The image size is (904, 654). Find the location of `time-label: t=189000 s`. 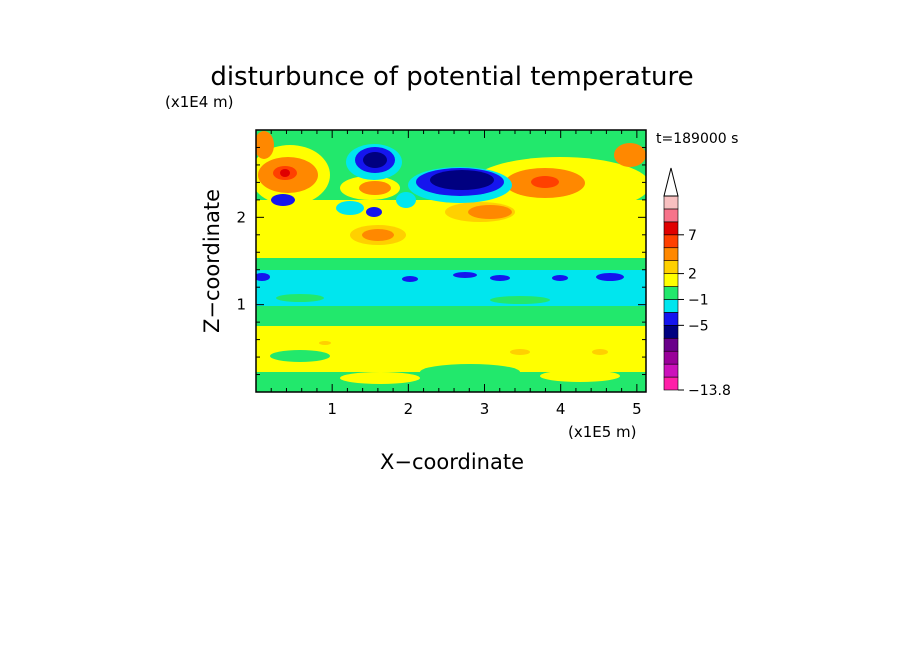

time-label: t=189000 s is located at coordinates (697, 139).